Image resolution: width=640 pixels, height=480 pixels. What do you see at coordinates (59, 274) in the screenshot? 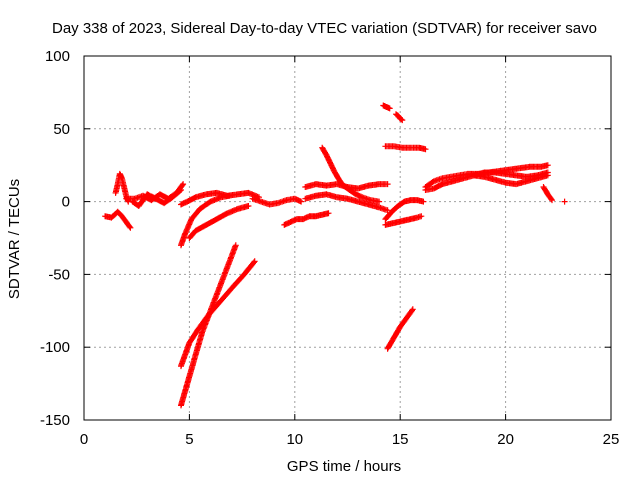
I see `y-tick-label: -50` at bounding box center [59, 274].